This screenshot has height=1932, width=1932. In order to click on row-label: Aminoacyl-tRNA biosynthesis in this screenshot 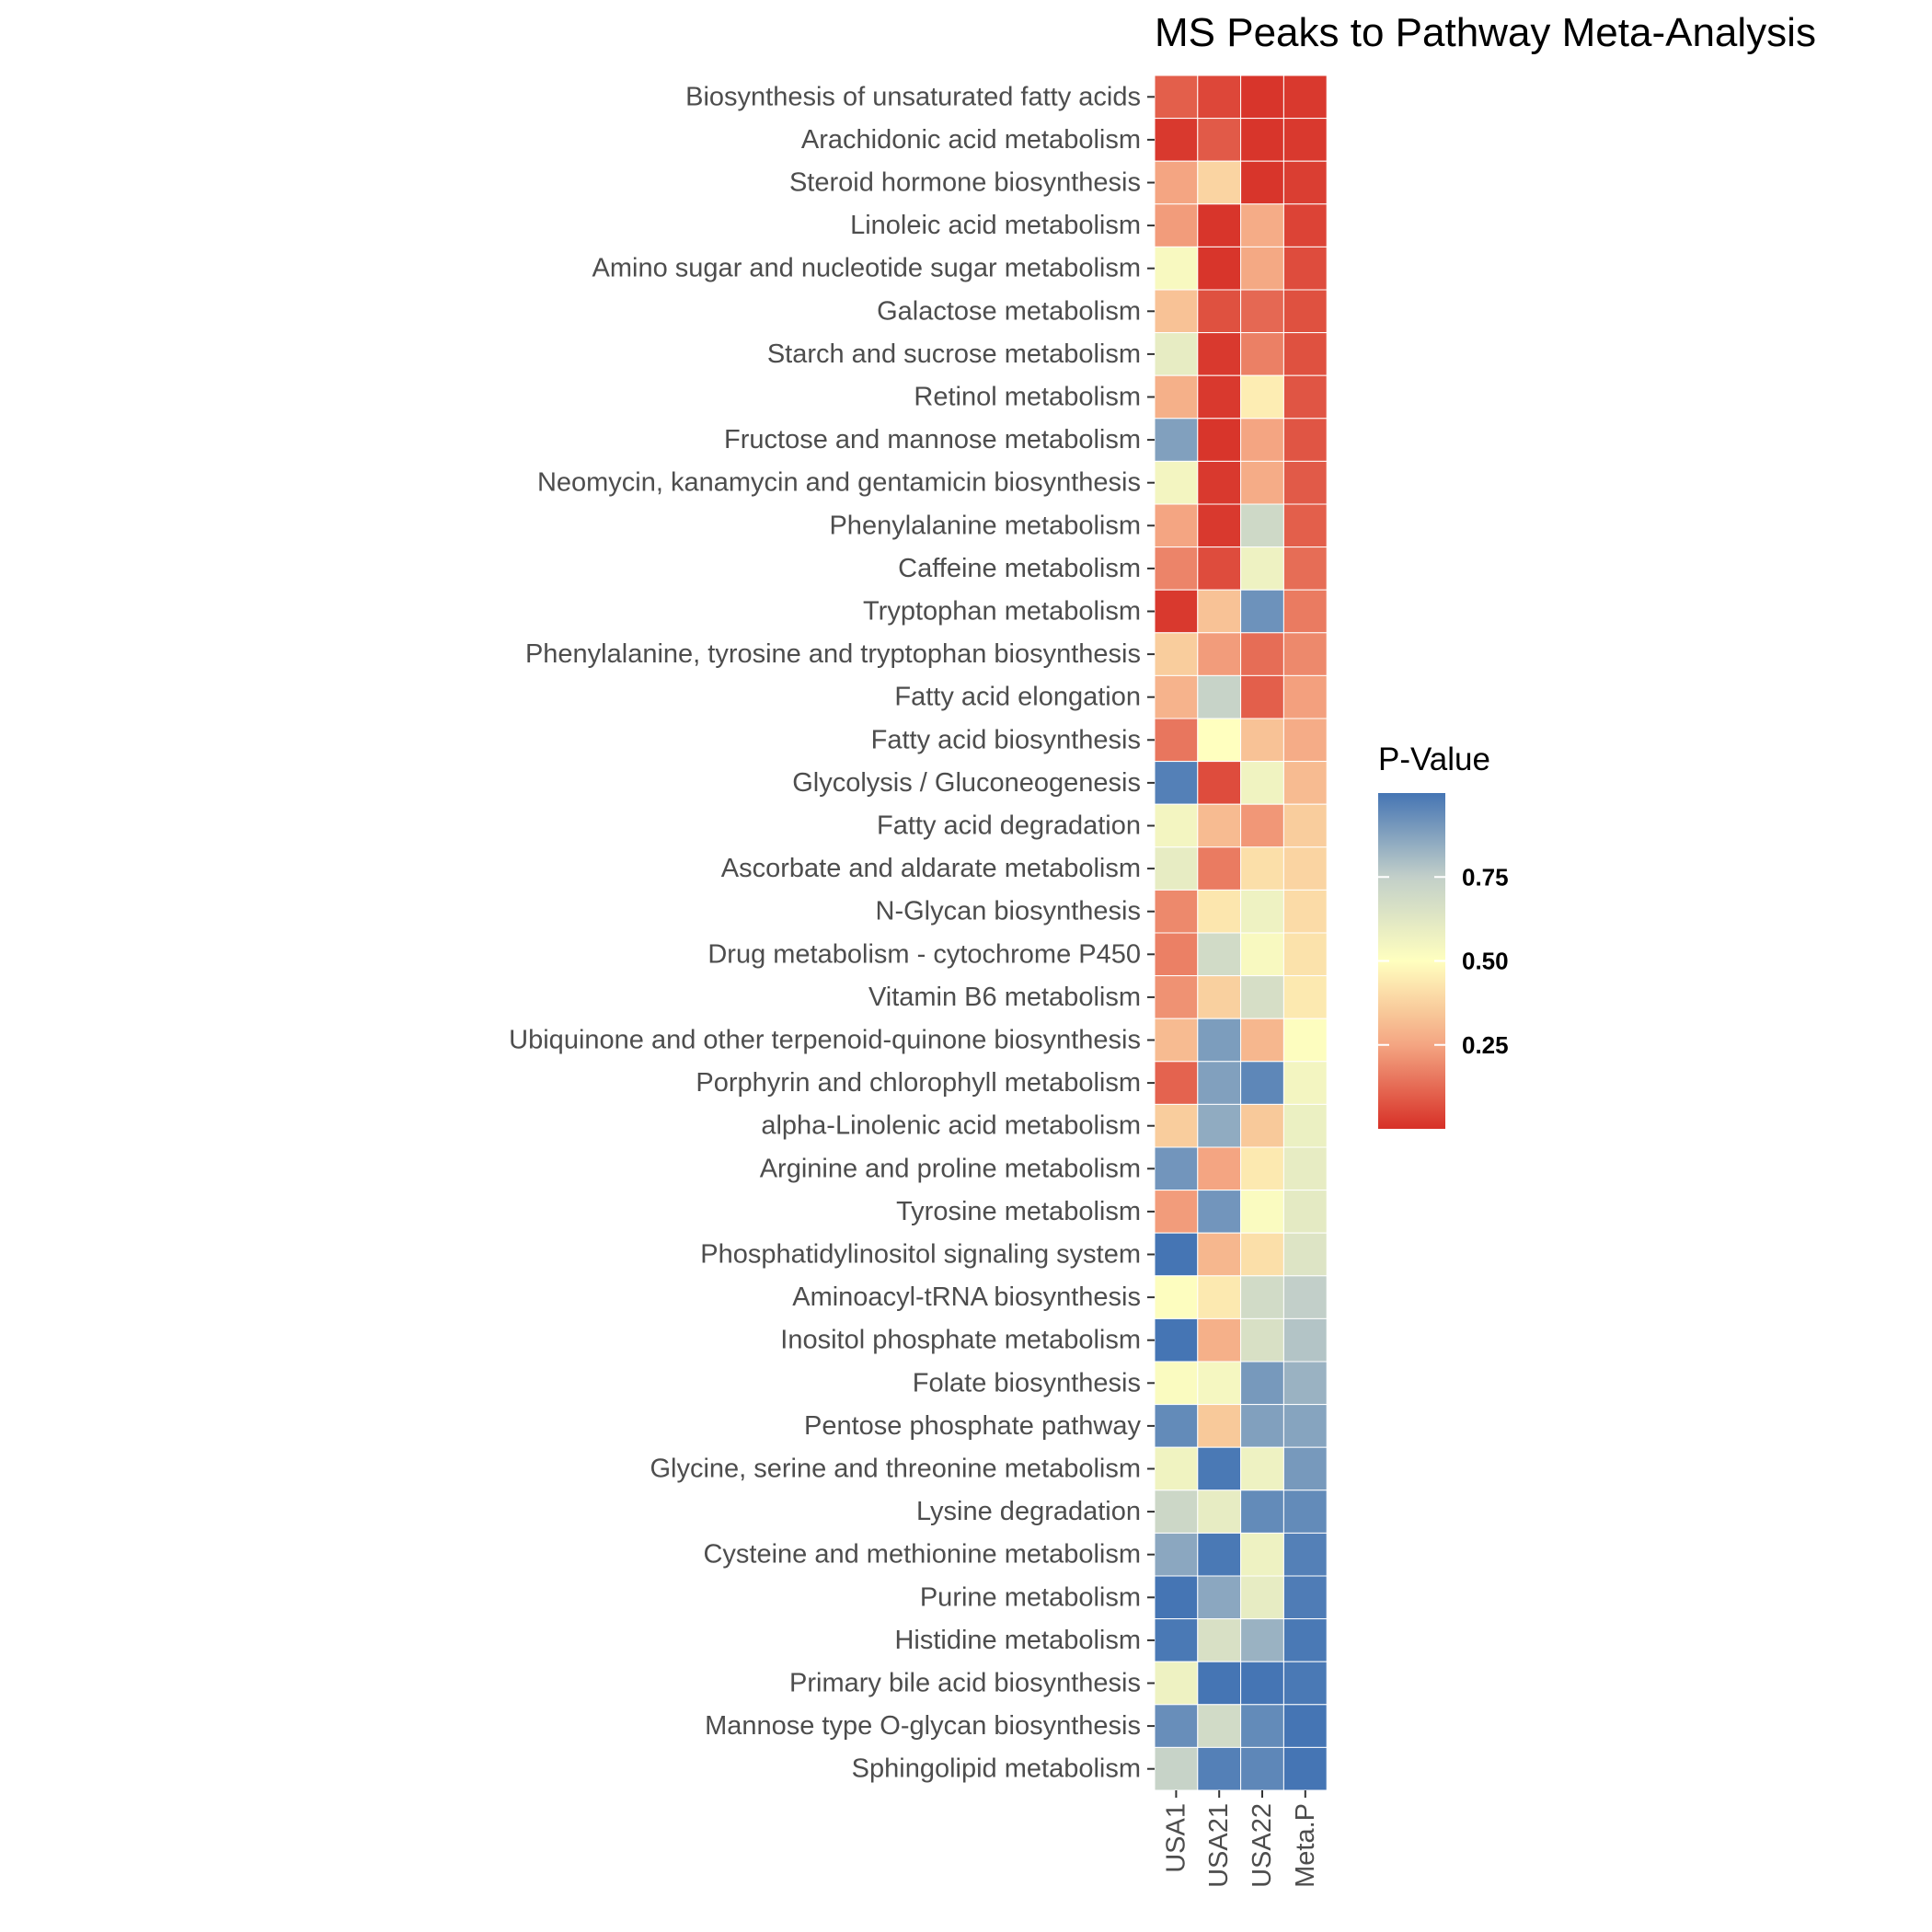, I will do `click(966, 1297)`.